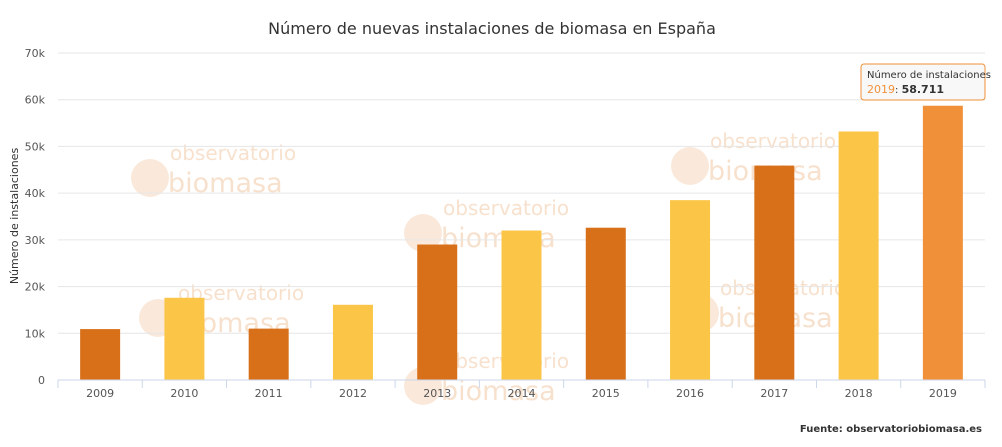 This screenshot has height=447, width=1002. I want to click on x-tick-label: 2012, so click(353, 393).